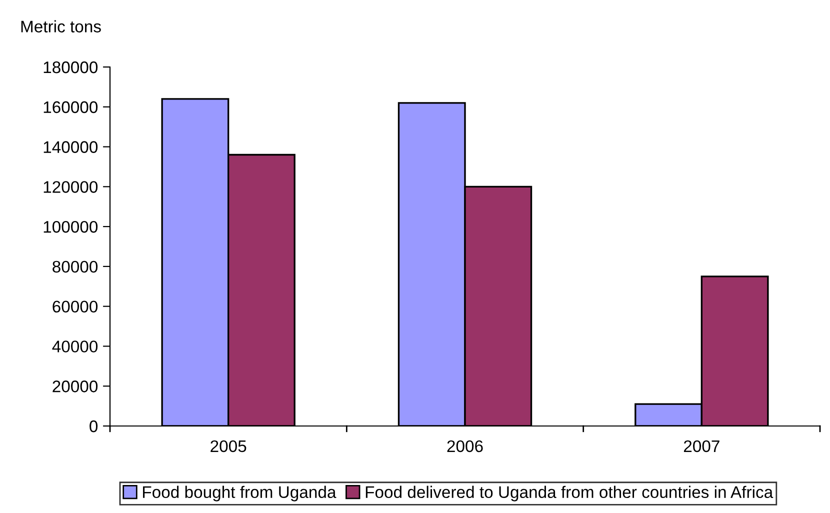 The image size is (830, 513). What do you see at coordinates (75, 266) in the screenshot?
I see `y-tick-label: 80000` at bounding box center [75, 266].